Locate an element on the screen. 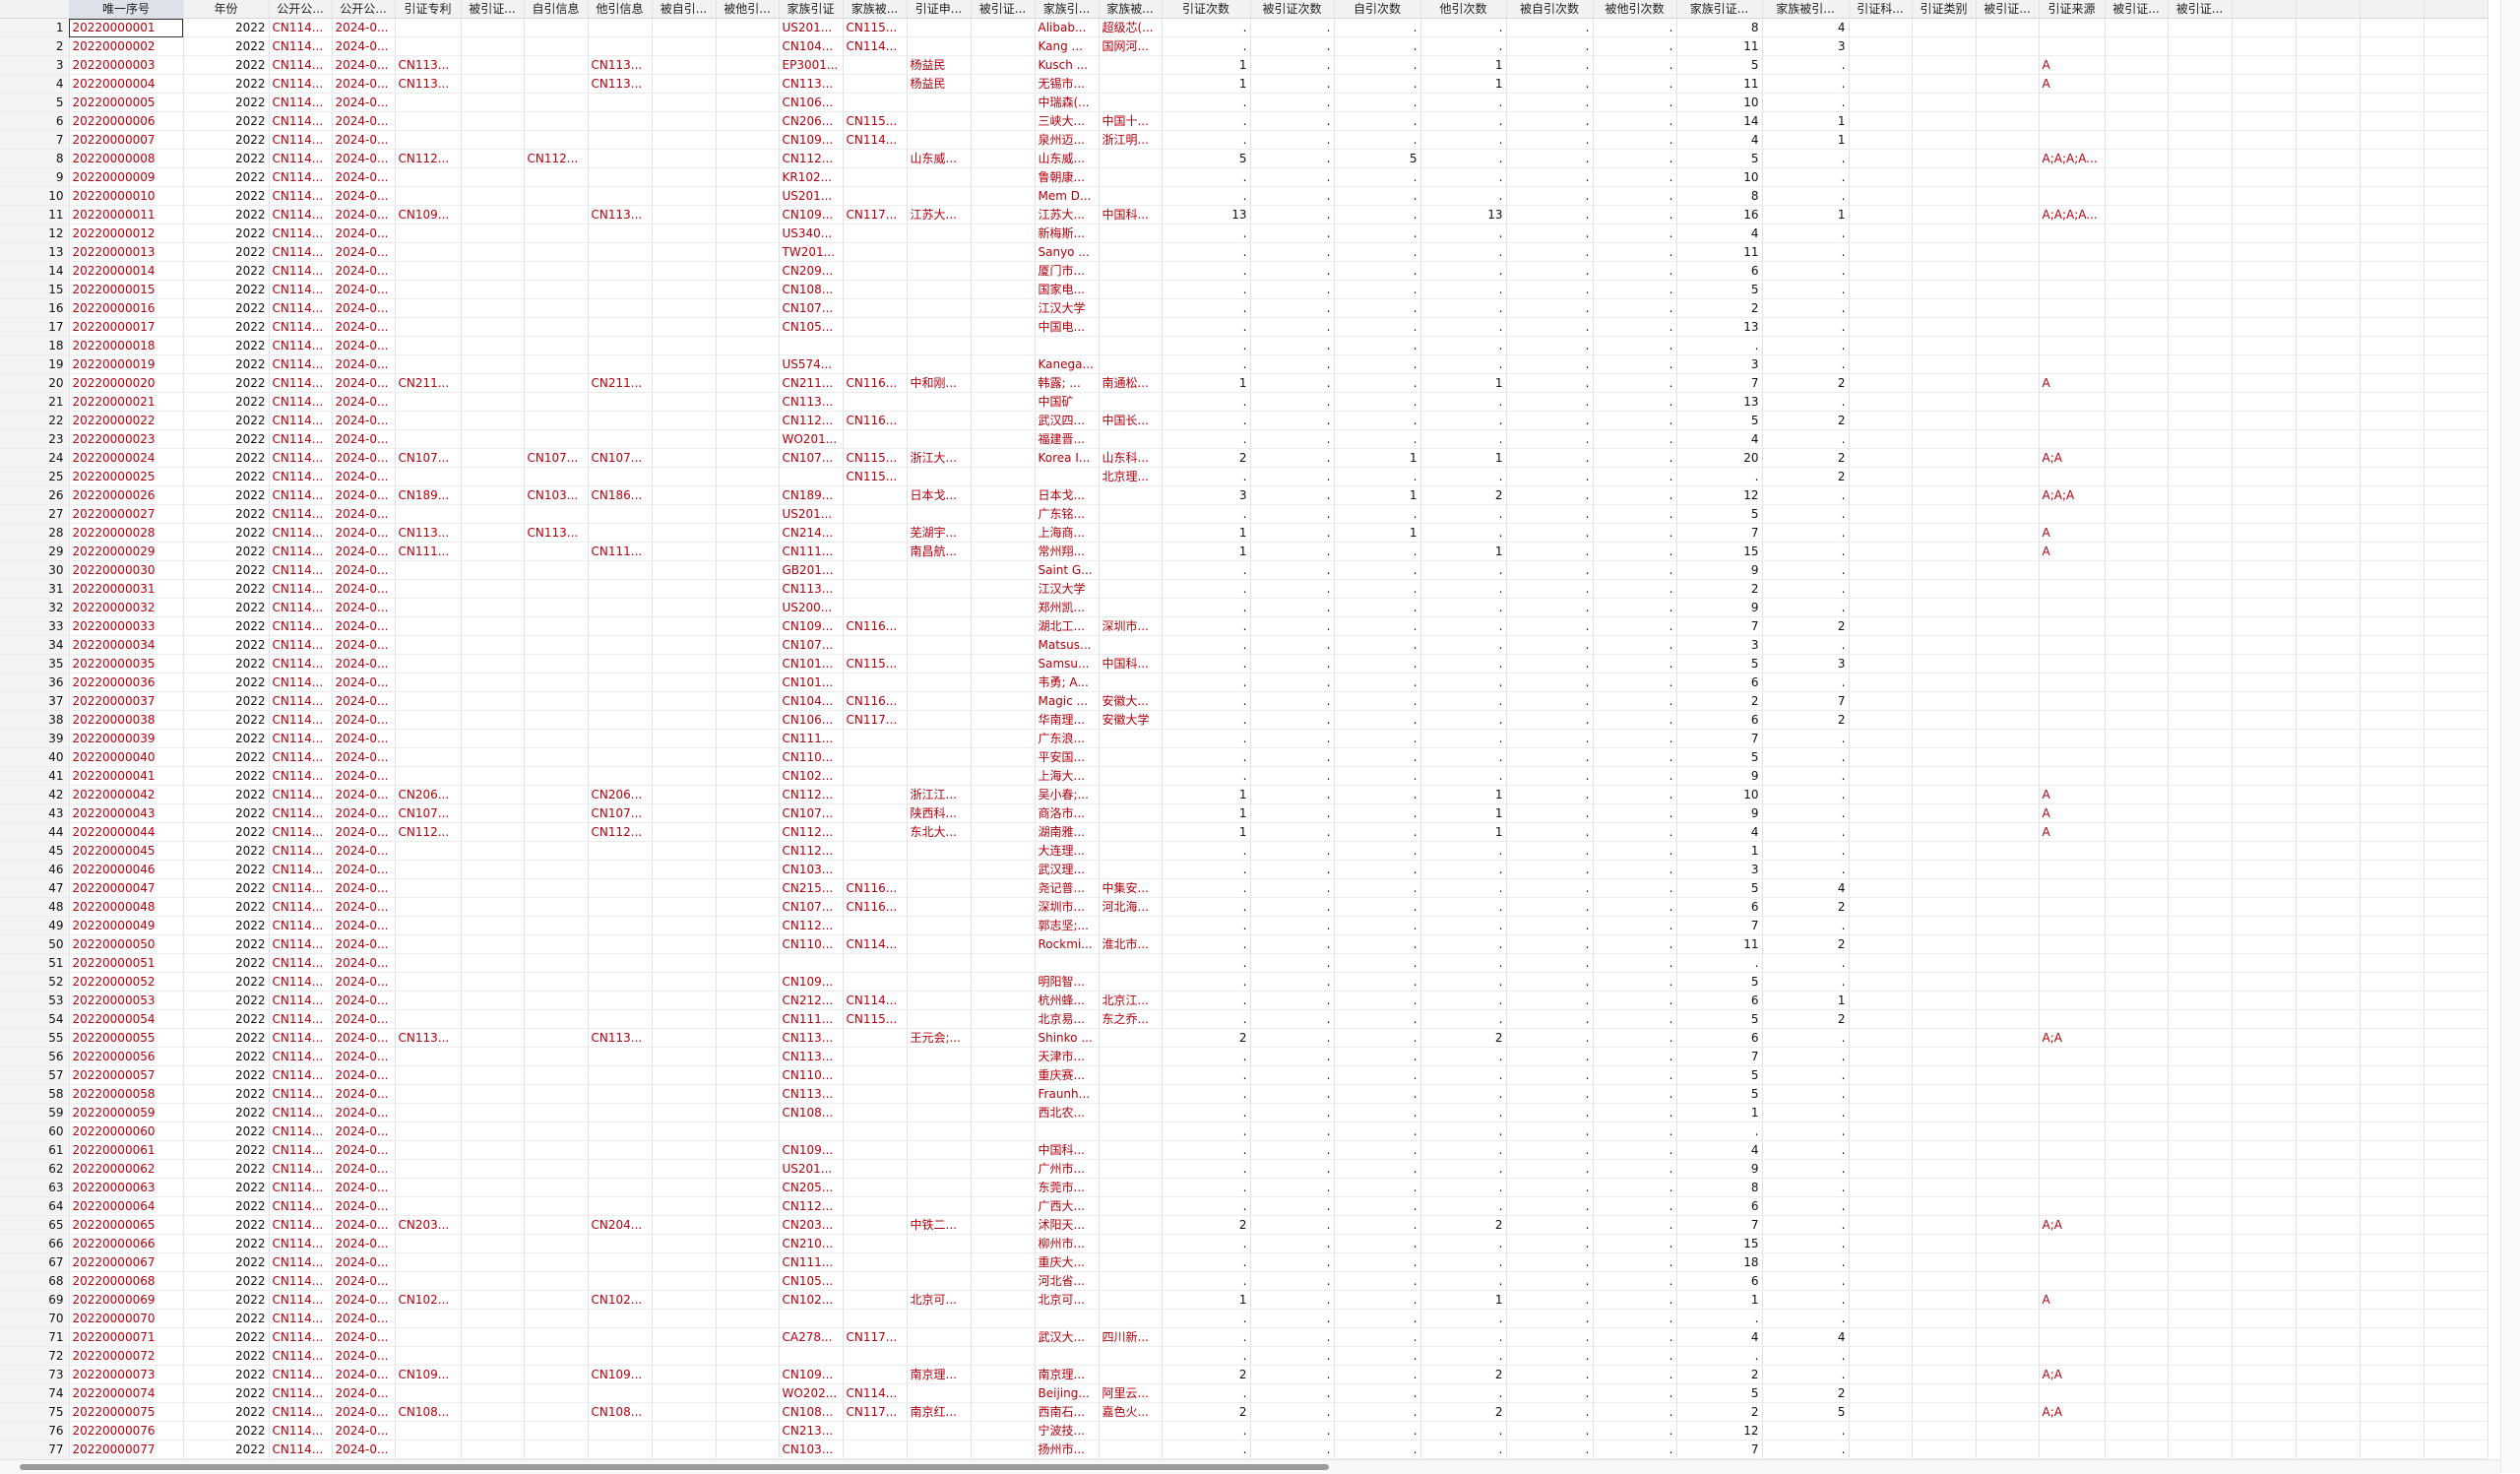 Image resolution: width=2520 pixels, height=1474 pixels. column-header: 被他引次数 is located at coordinates (1635, 9).